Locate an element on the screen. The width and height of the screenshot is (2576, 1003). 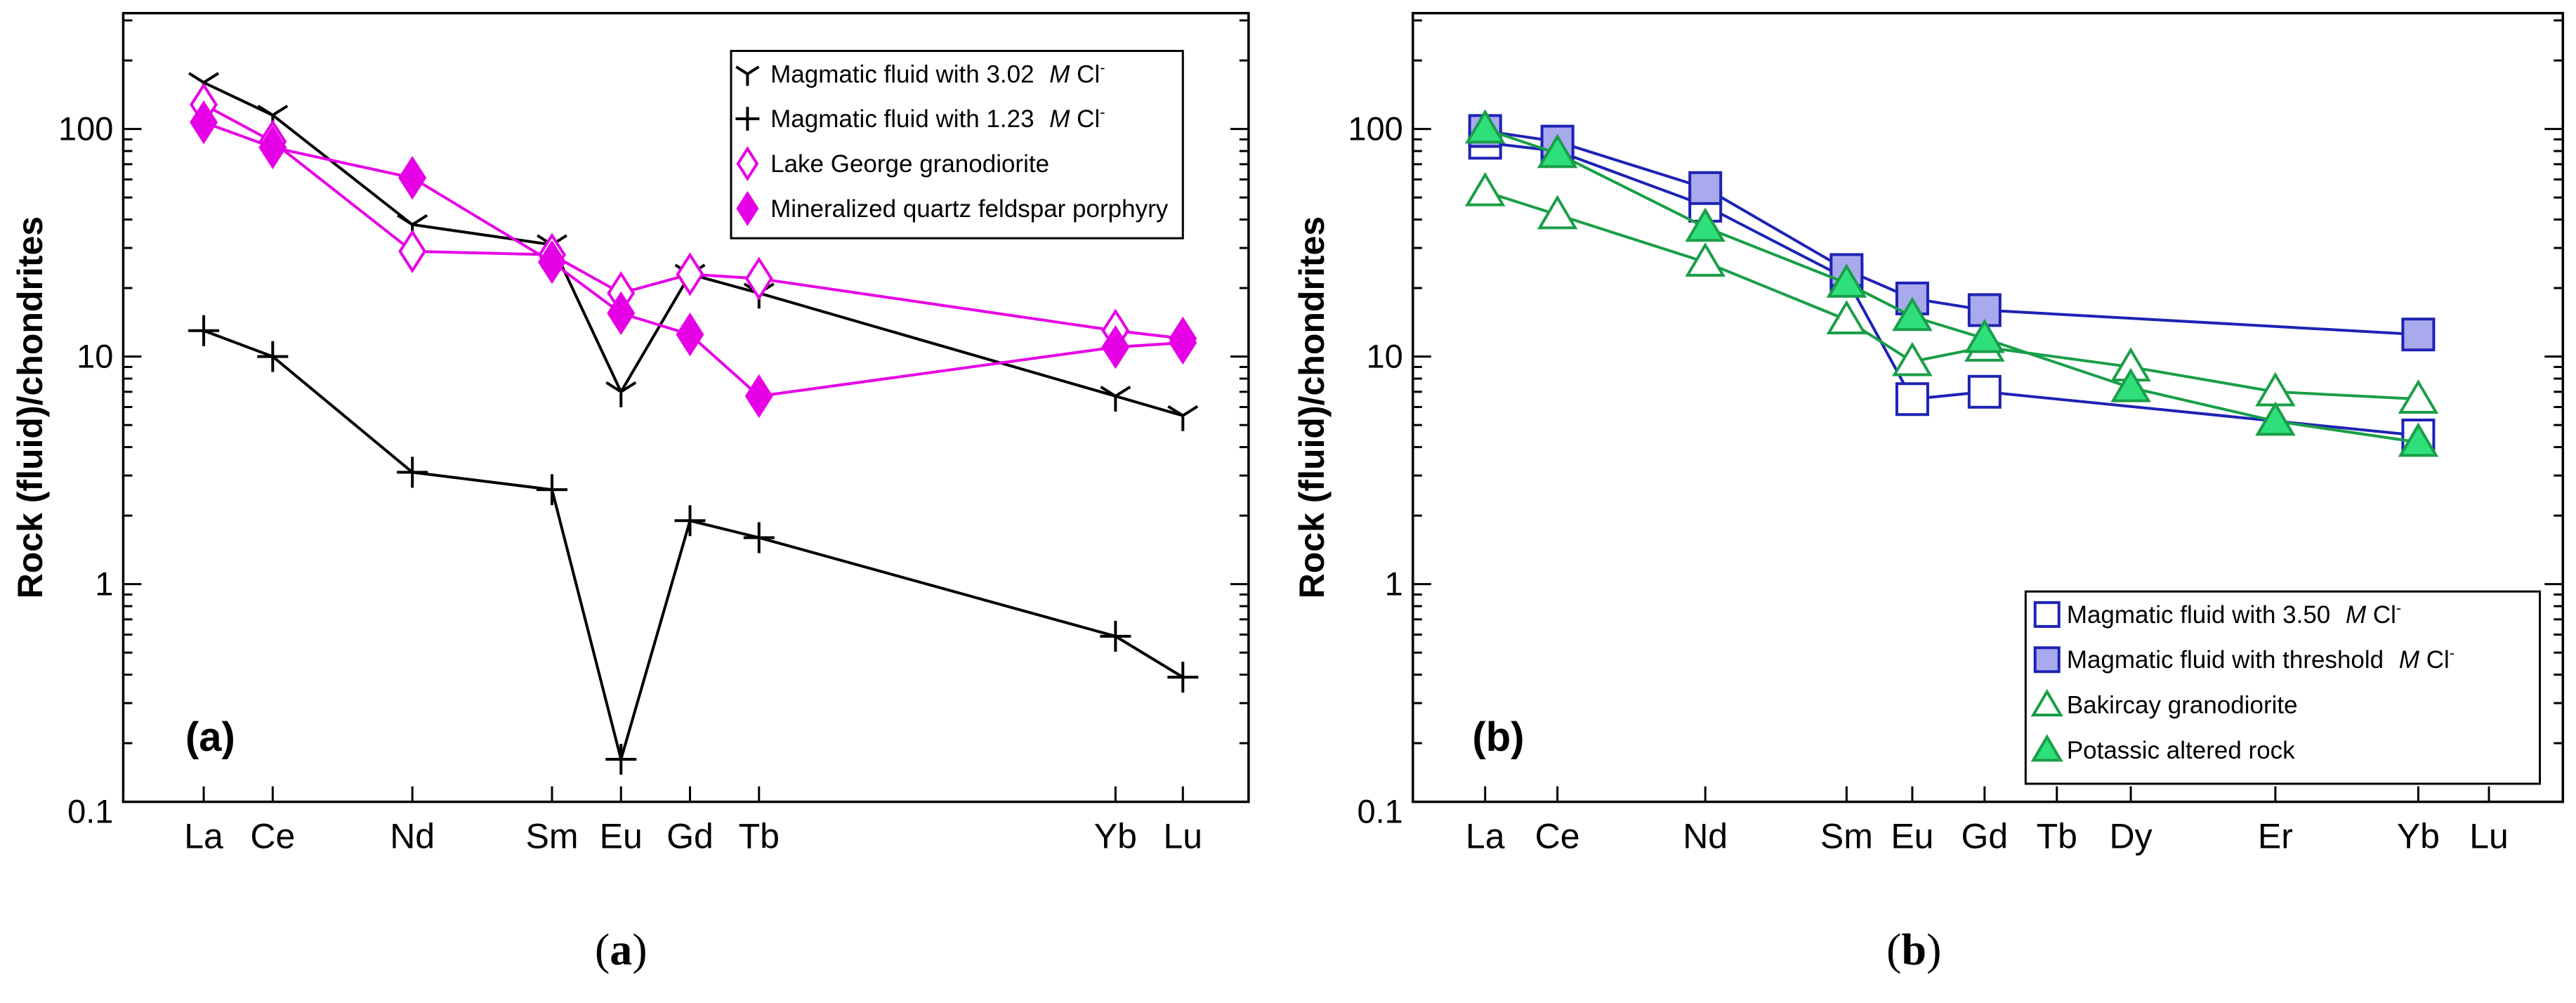
legend-entry: Magmatic fluid with threshold M Cl- is located at coordinates (2261, 659).